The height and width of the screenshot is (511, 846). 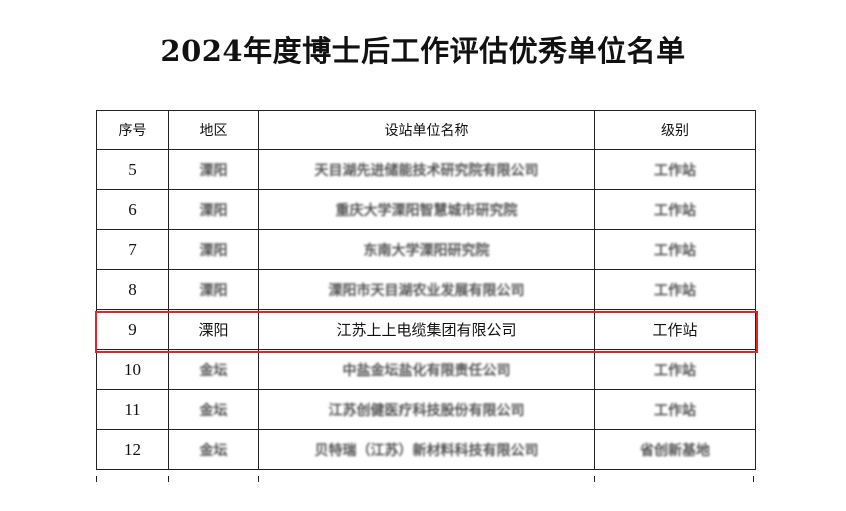 I want to click on cell-name: 重庆大学溧阳智慧城市研究院, so click(x=426, y=209).